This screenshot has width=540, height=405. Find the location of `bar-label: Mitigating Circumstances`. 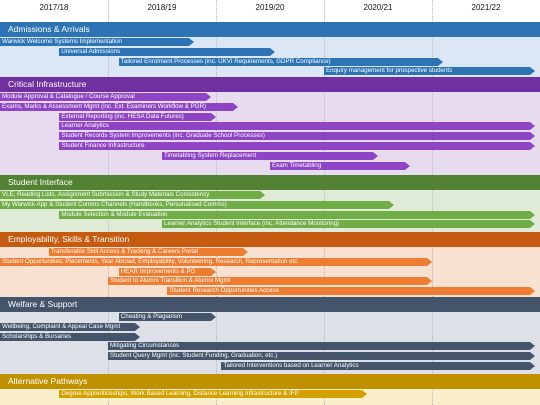

bar-label: Mitigating Circumstances is located at coordinates (145, 346).